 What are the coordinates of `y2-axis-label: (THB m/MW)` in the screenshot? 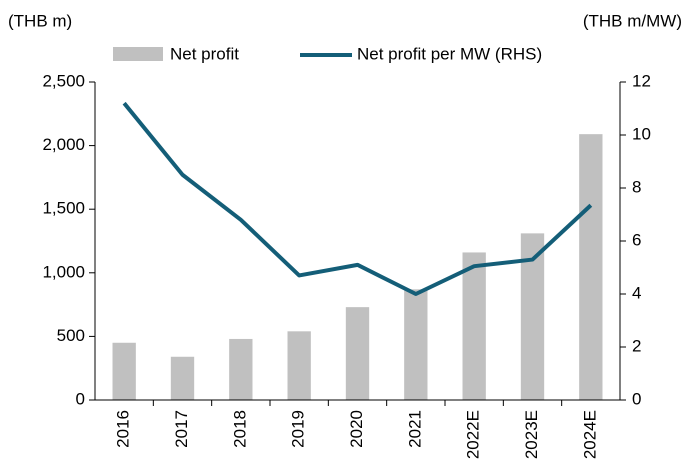 It's located at (632, 20).